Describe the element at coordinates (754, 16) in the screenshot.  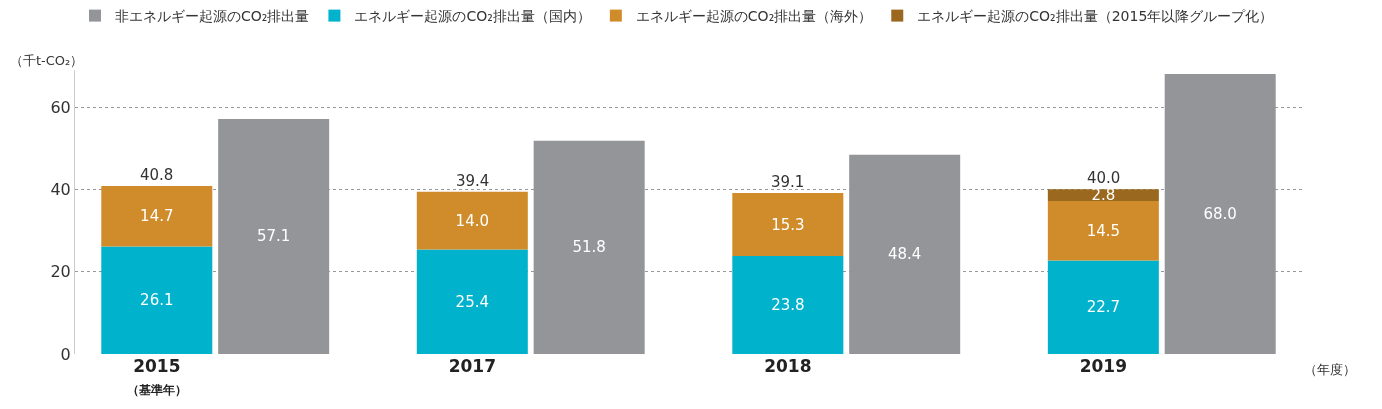
I see `legend-label: エネルギー起源のCO₂排出量（海外）` at that location.